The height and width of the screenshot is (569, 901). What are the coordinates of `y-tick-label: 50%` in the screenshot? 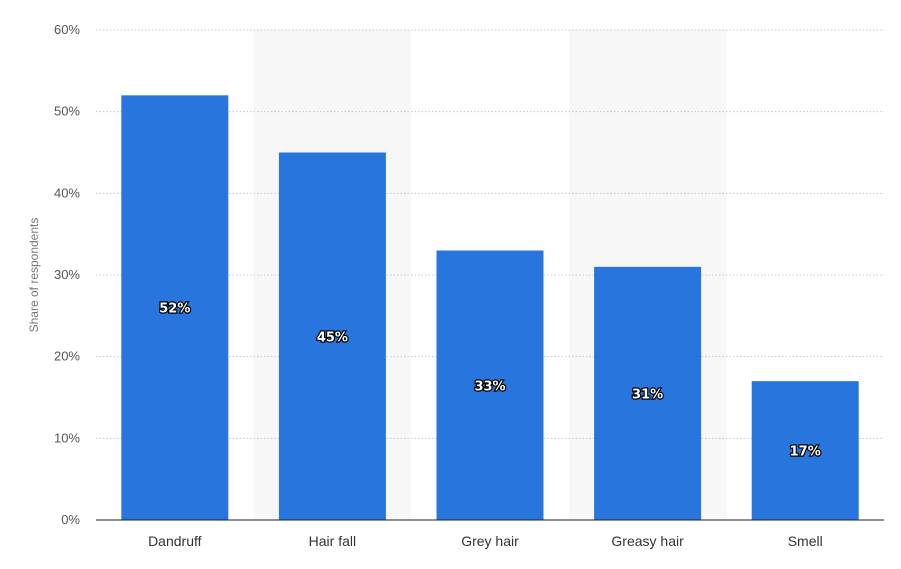 It's located at (67, 111).